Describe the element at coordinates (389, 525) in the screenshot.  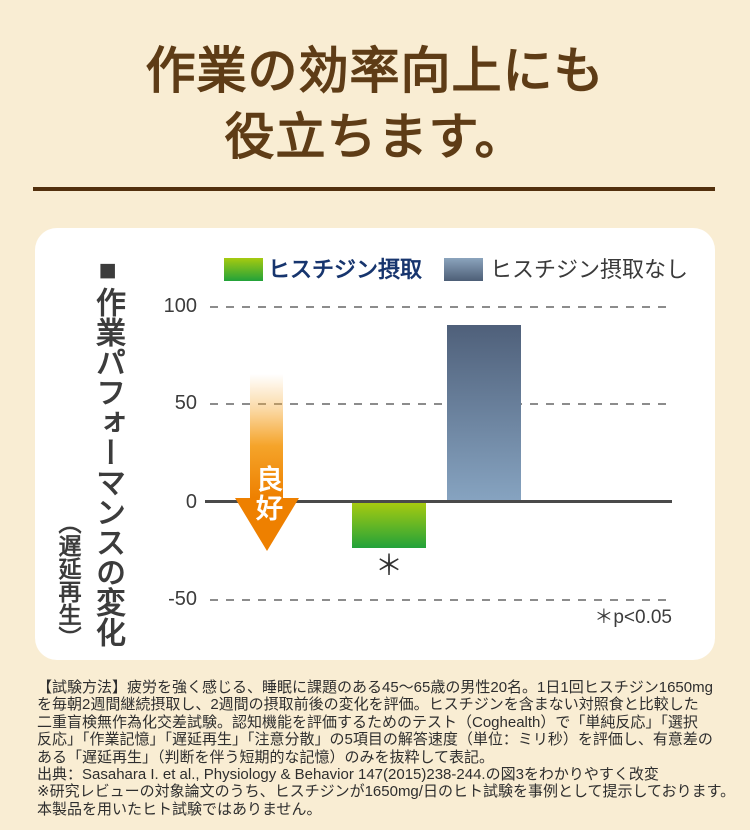
I see `bar-histidine` at that location.